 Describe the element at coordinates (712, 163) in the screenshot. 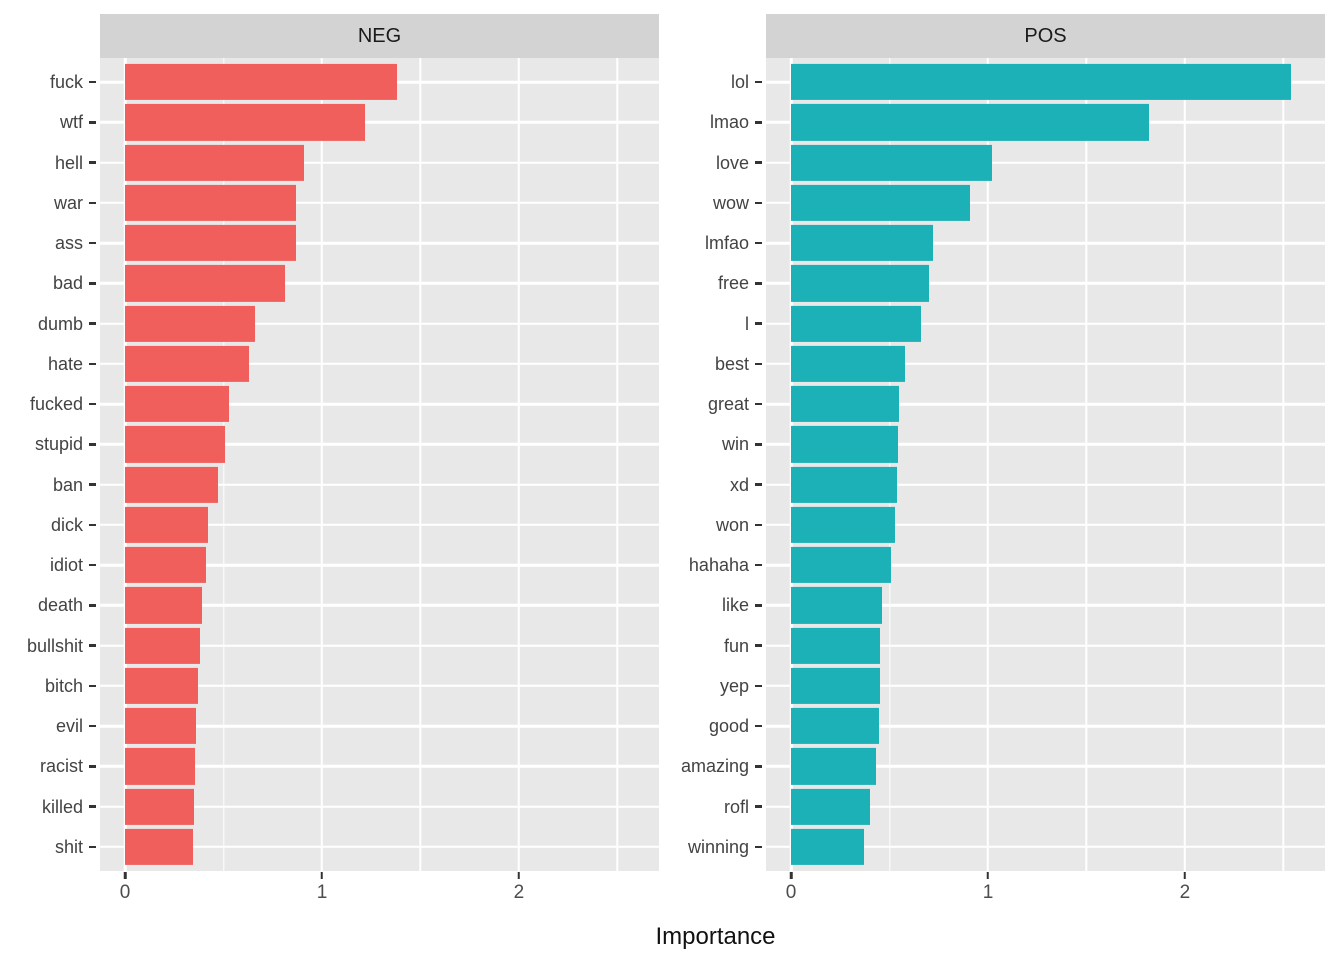

I see `y-tick-row: love` at that location.